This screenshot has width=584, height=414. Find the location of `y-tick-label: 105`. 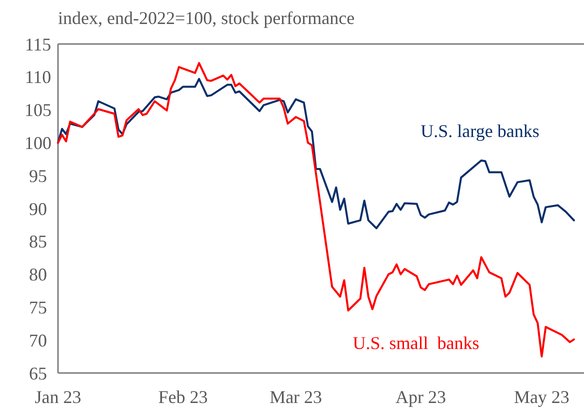

y-tick-label: 105 is located at coordinates (38, 110).